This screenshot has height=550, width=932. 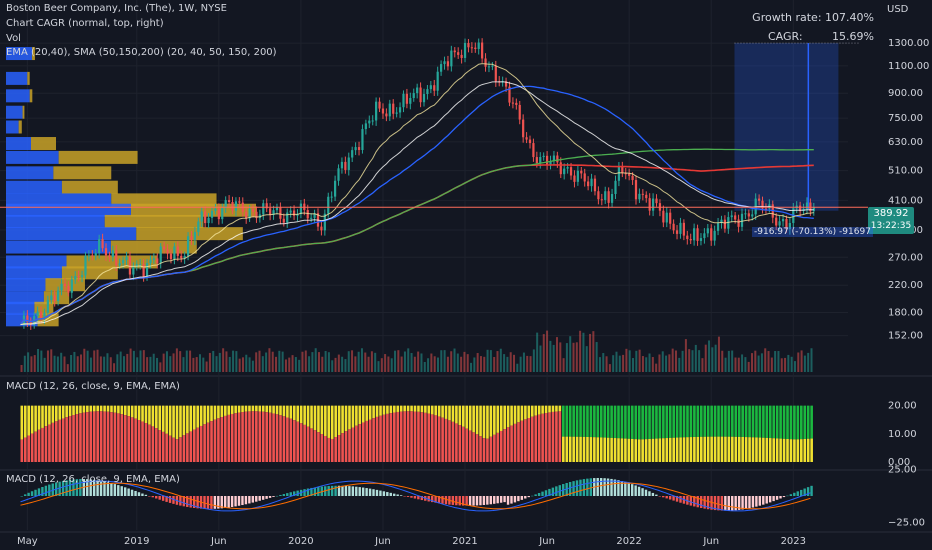 What do you see at coordinates (416, 351) in the screenshot?
I see `volume-bars` at bounding box center [416, 351].